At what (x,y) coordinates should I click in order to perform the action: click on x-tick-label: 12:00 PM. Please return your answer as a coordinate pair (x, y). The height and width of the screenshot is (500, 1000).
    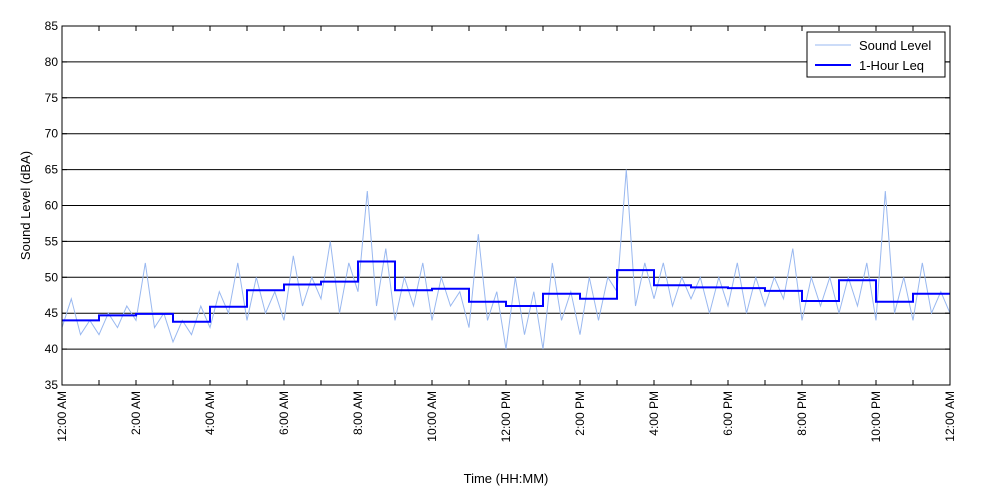
    Looking at the image, I should click on (506, 416).